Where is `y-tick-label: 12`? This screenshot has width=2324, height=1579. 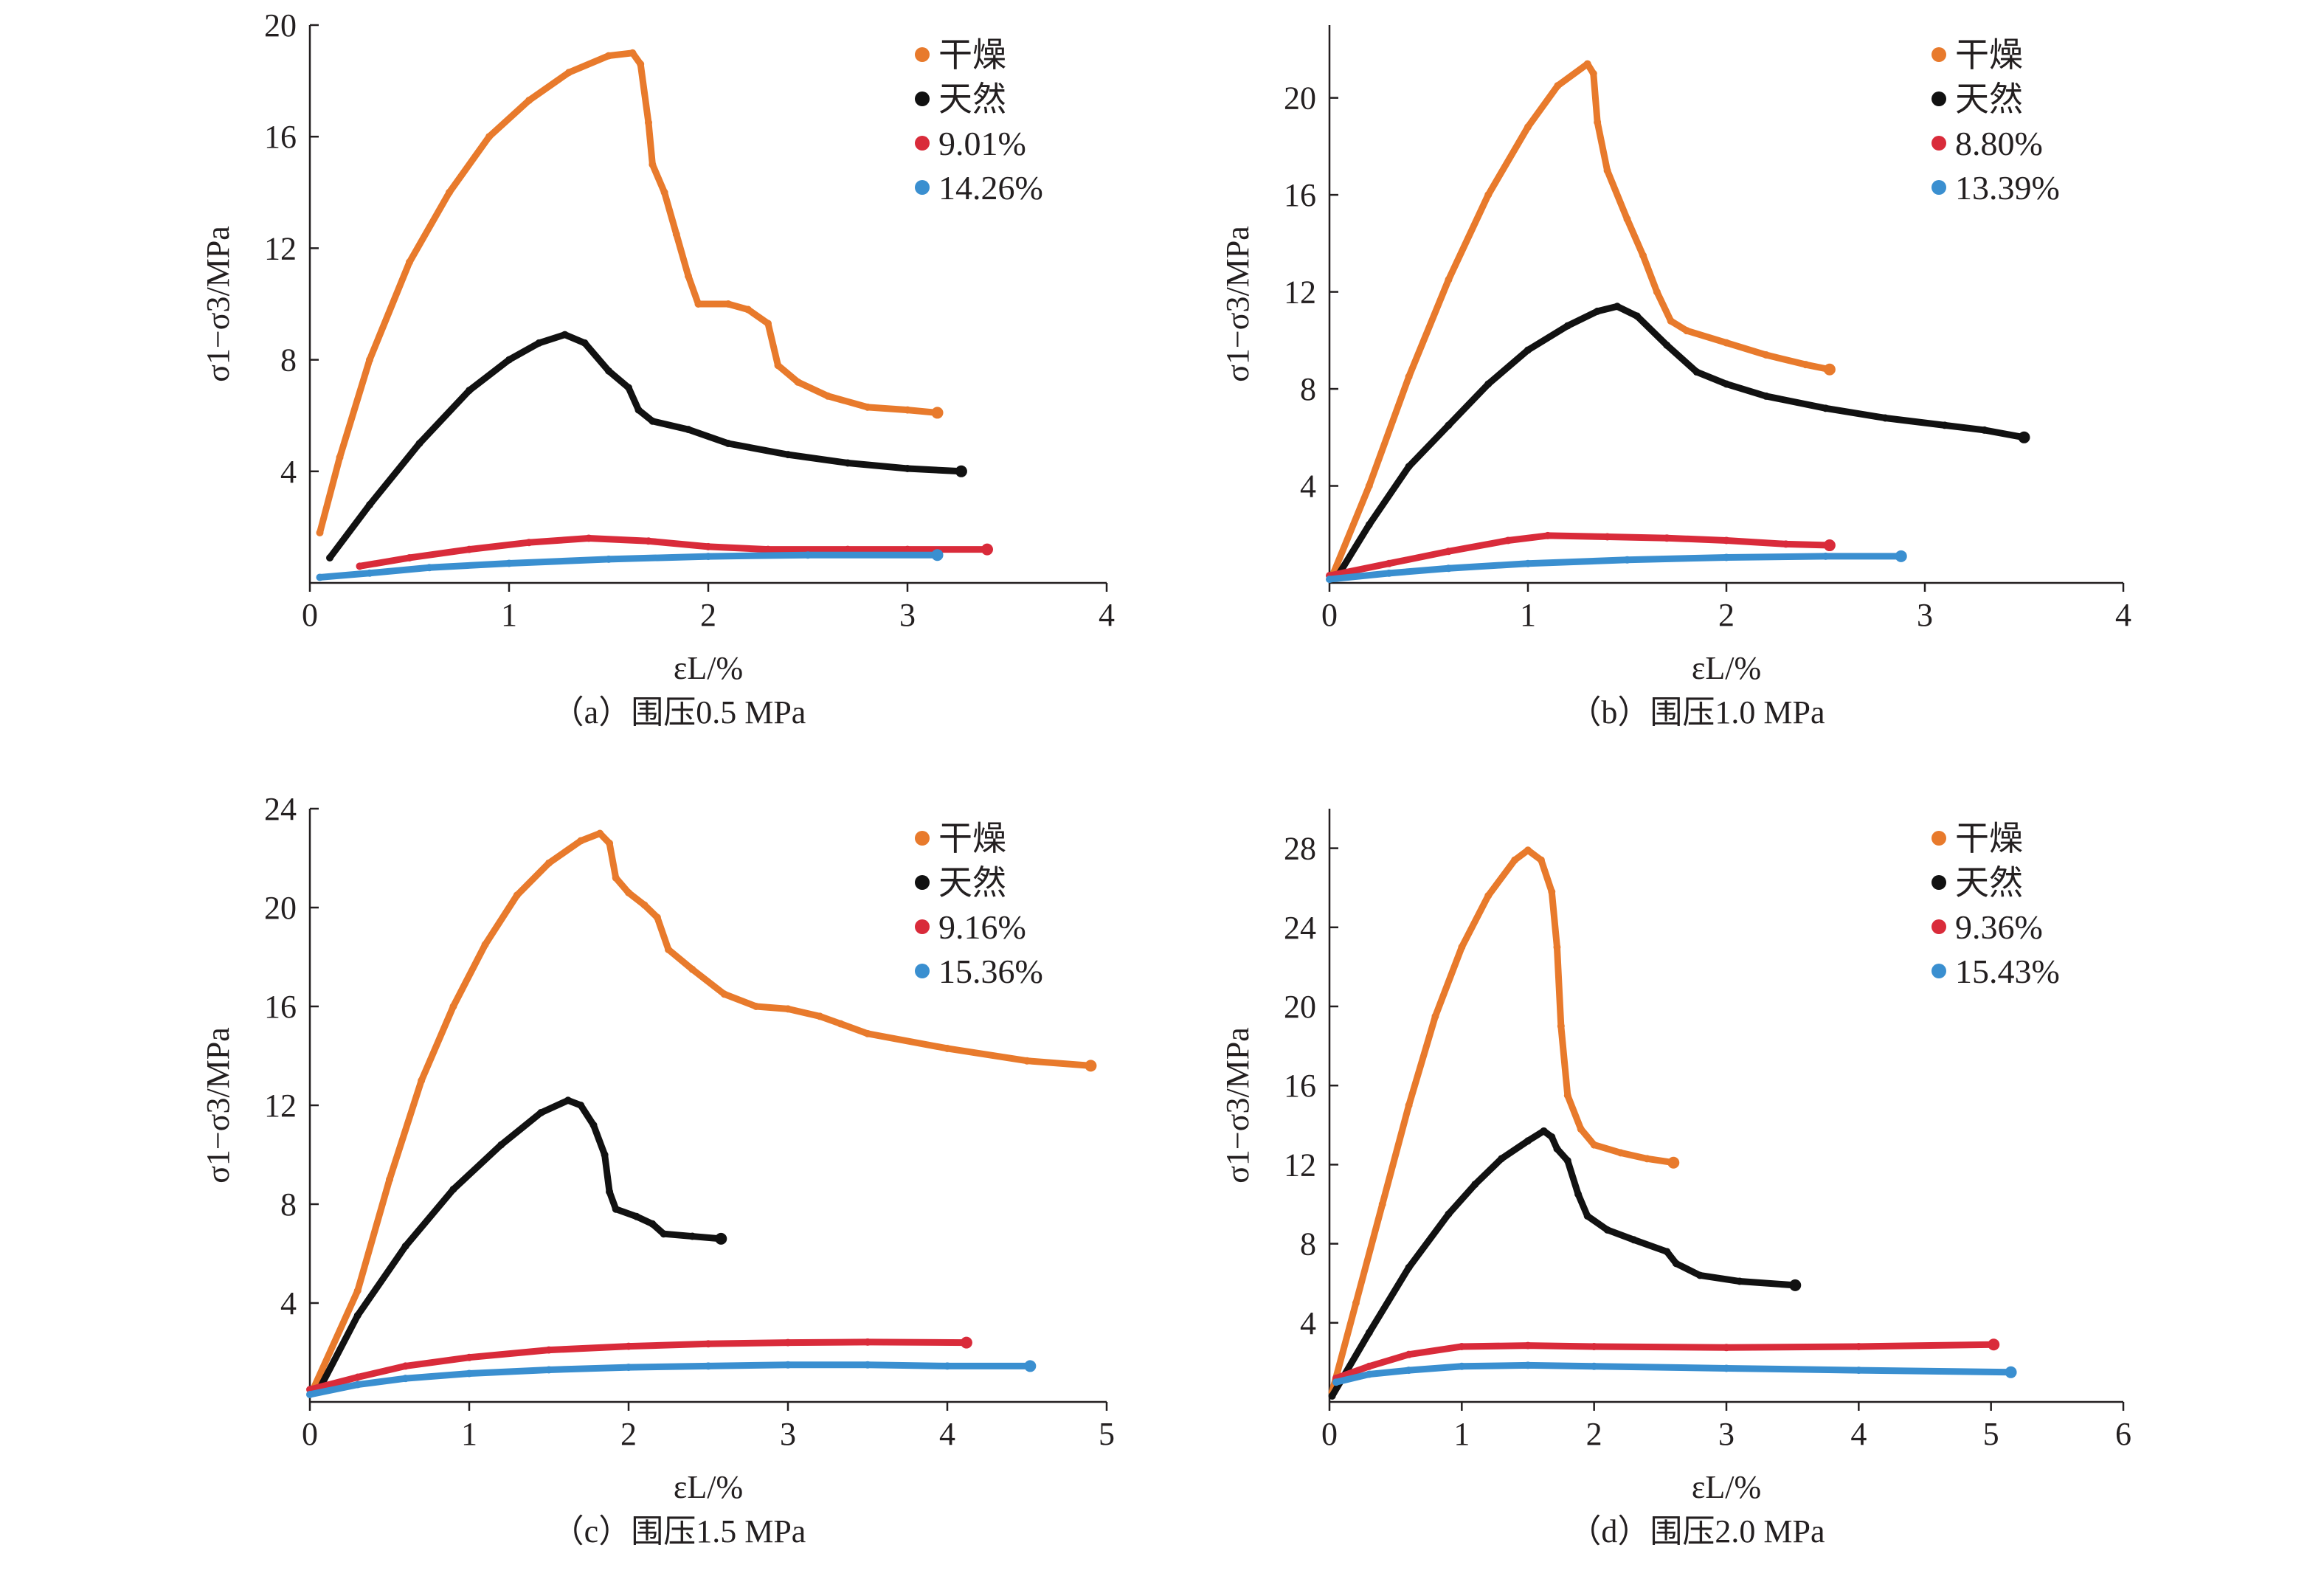 y-tick-label: 12 is located at coordinates (280, 1106).